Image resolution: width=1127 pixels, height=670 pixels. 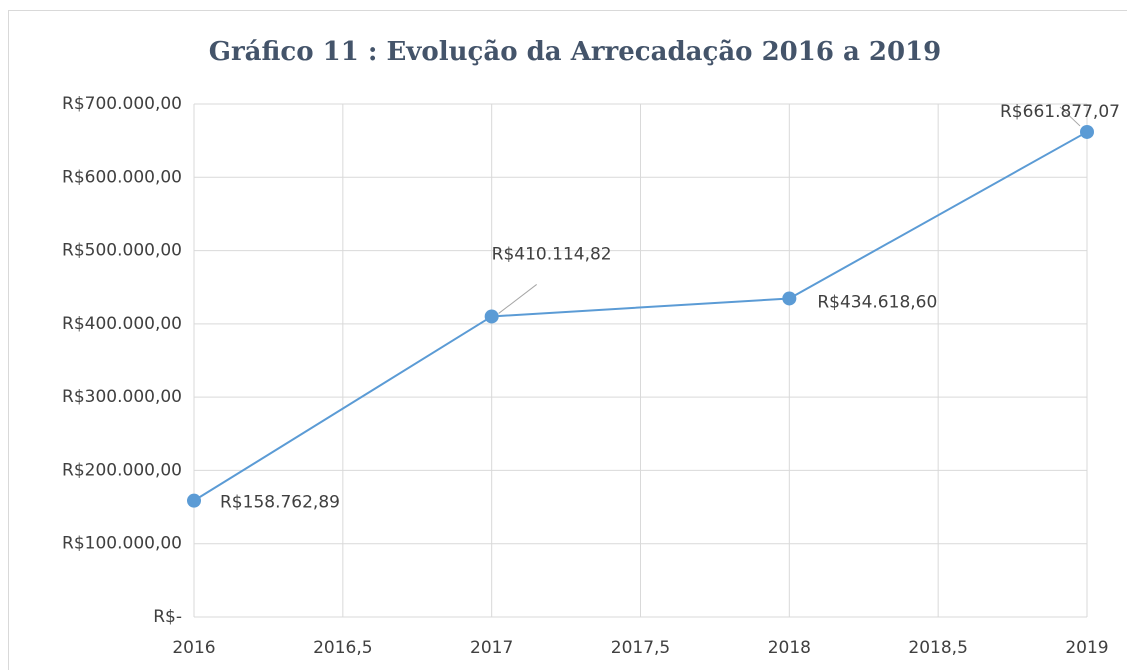 I want to click on y-tick-label: R$200.000,00, so click(x=122, y=470).